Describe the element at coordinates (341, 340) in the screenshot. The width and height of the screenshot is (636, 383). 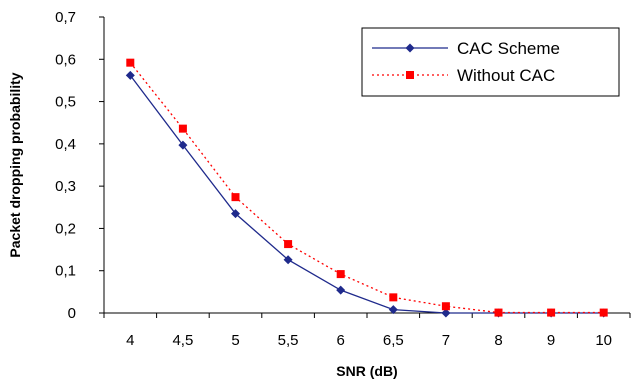
I see `x-tick-label: 6` at that location.